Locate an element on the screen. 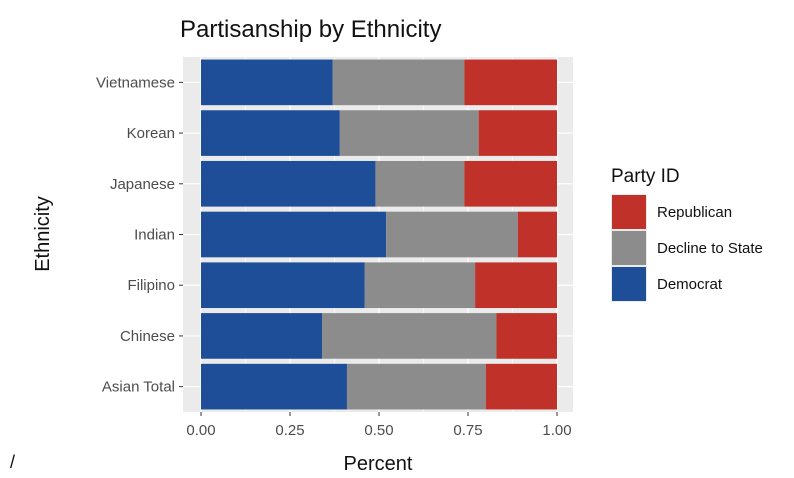 The image size is (794, 478). x-tick-label: 1.00 is located at coordinates (556, 430).